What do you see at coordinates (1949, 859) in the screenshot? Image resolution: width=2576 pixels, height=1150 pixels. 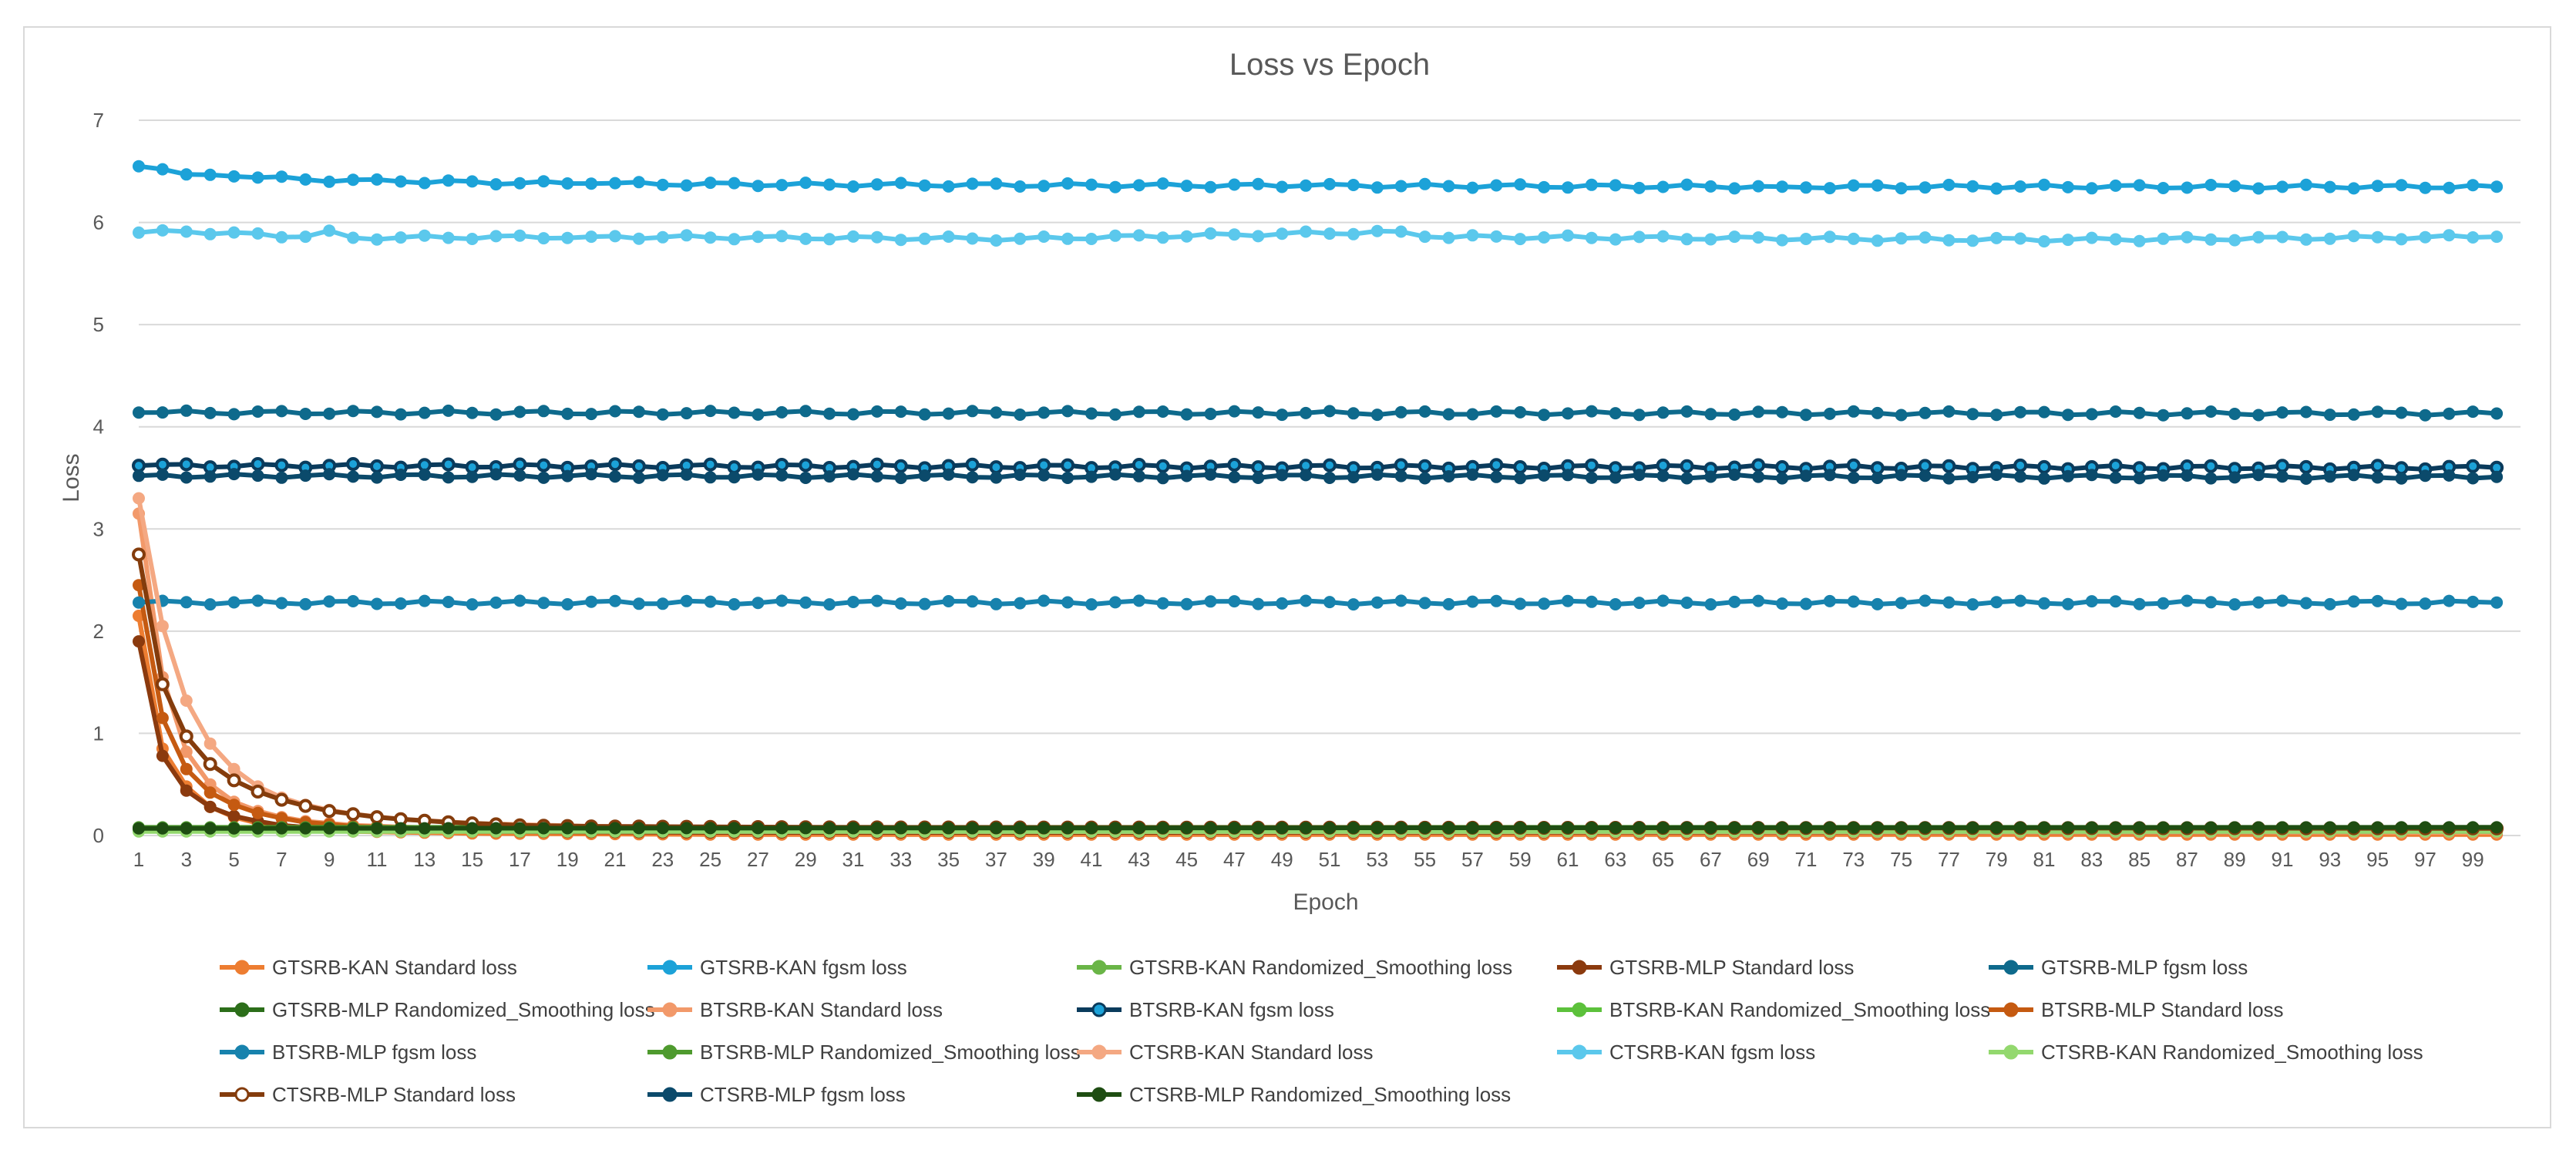 I see `x-tick-label: 77` at bounding box center [1949, 859].